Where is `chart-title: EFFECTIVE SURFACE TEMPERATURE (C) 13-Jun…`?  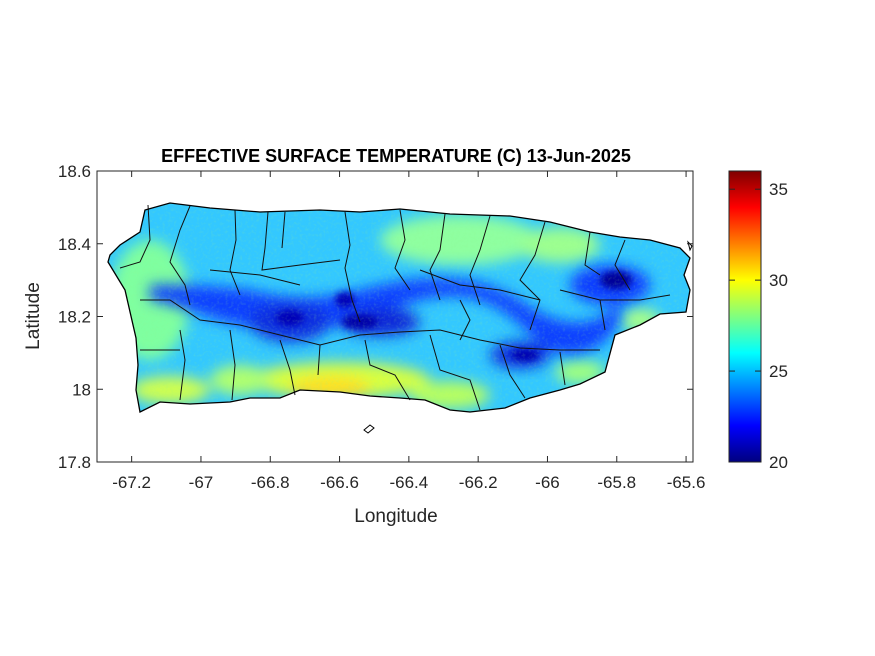
chart-title: EFFECTIVE SURFACE TEMPERATURE (C) 13-Jun… is located at coordinates (396, 156).